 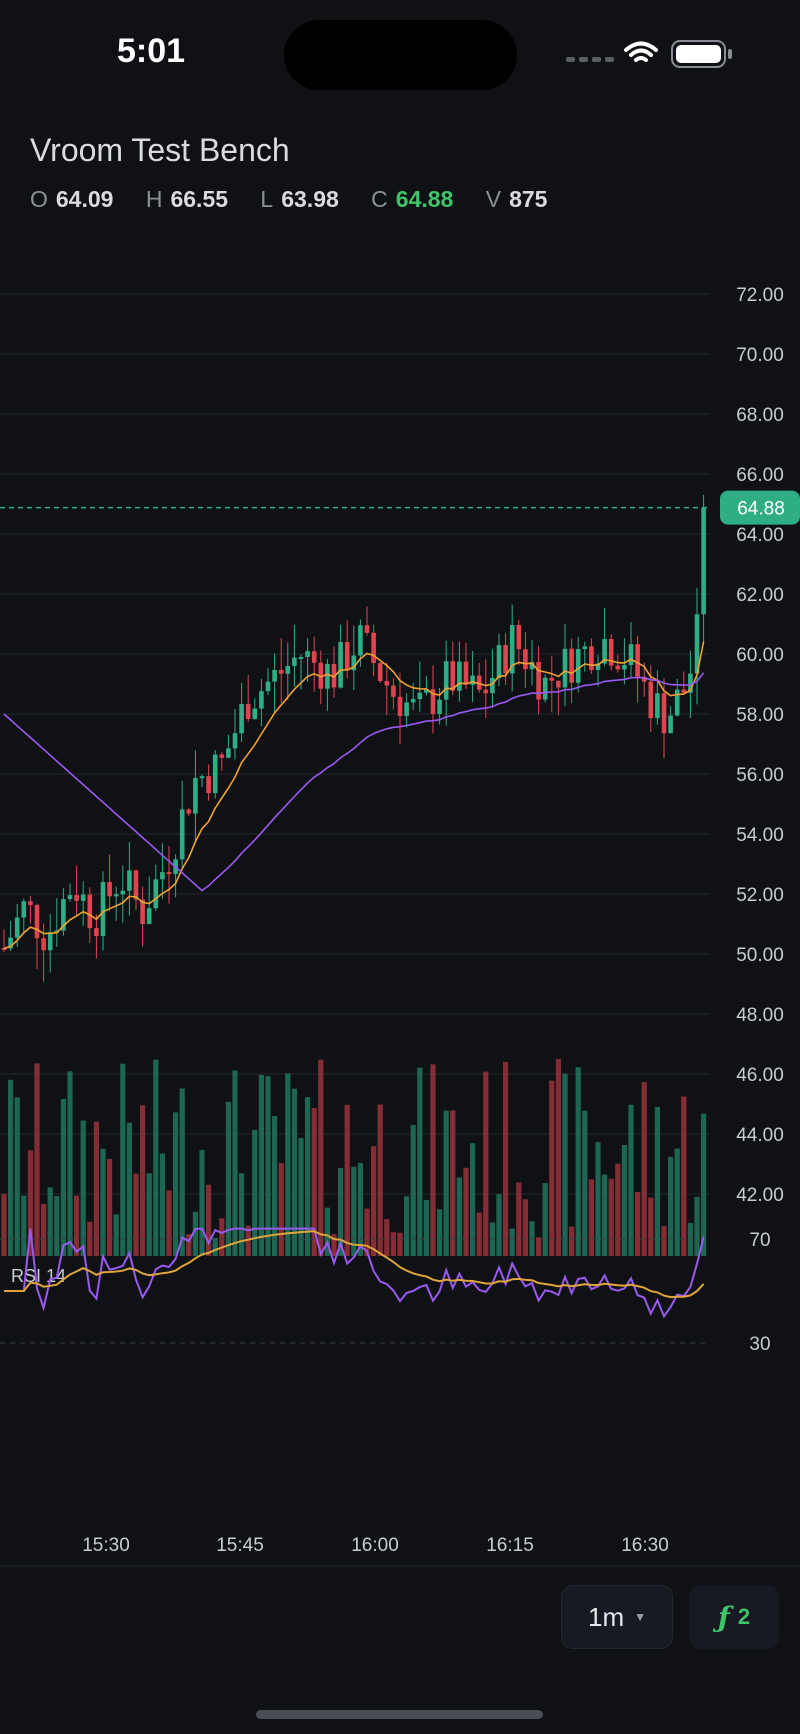 What do you see at coordinates (760, 1075) in the screenshot?
I see `price-tick-label: 46.00` at bounding box center [760, 1075].